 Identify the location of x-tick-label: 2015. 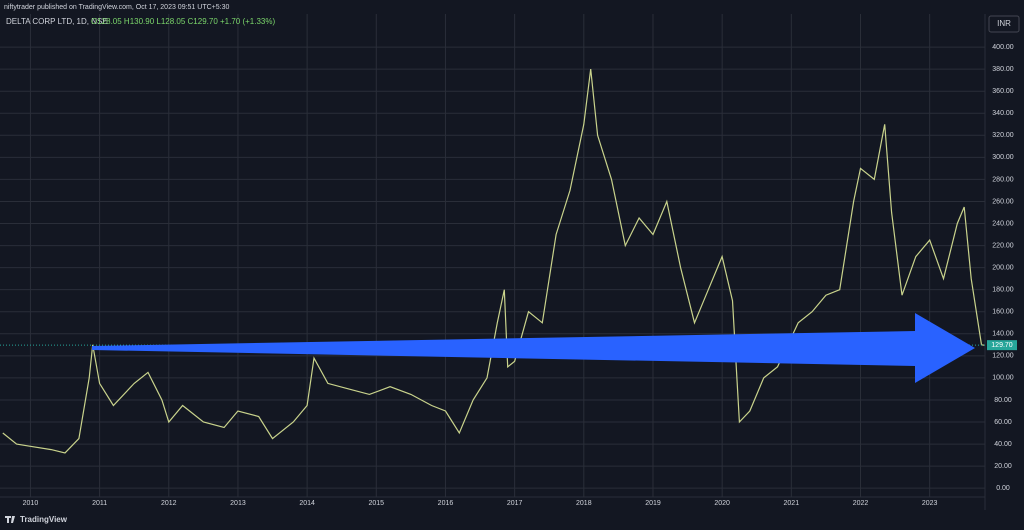
(377, 503).